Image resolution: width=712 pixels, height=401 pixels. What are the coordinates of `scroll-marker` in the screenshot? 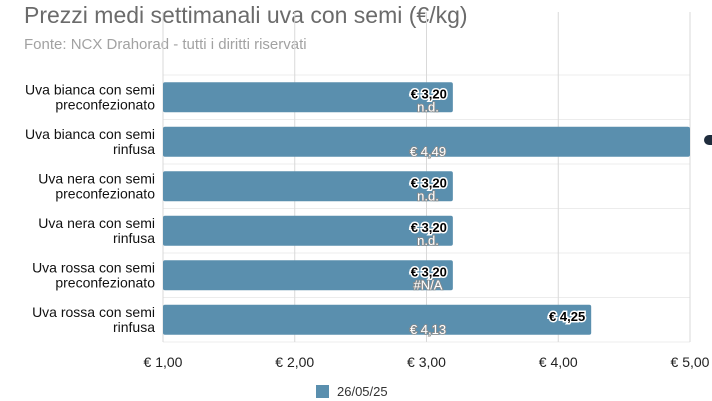 It's located at (708, 140).